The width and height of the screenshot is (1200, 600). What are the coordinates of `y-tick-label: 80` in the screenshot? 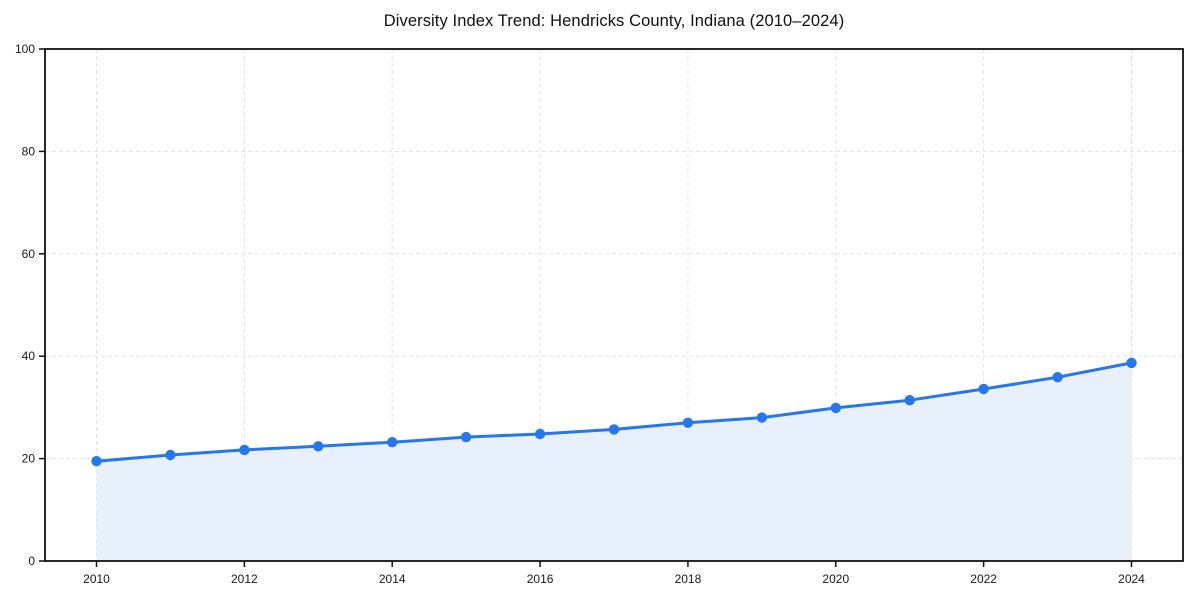 It's located at (29, 151).